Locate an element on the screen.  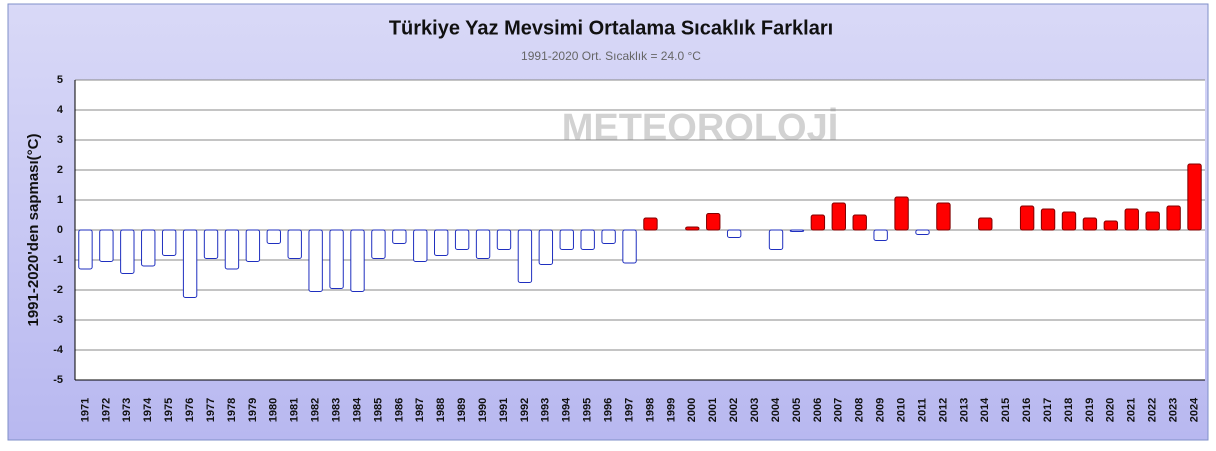
x-tick-label: 1979 is located at coordinates (253, 410).